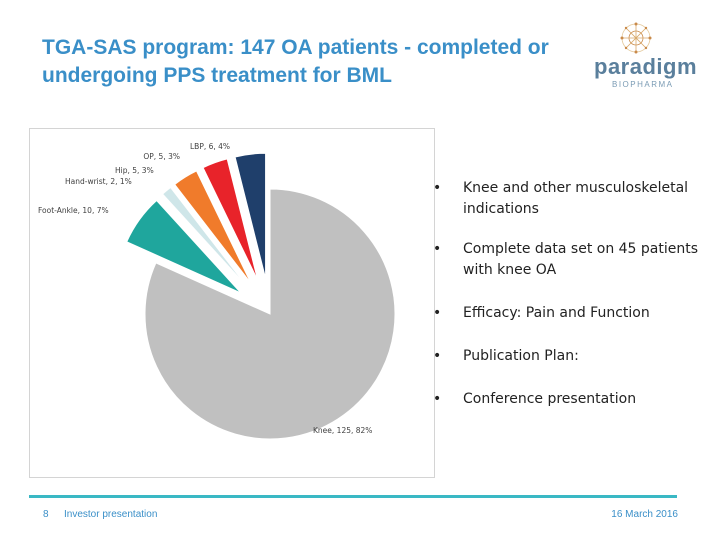 The image size is (720, 540). Describe the element at coordinates (111, 514) in the screenshot. I see `footer-left-text: Investor presentation` at that location.